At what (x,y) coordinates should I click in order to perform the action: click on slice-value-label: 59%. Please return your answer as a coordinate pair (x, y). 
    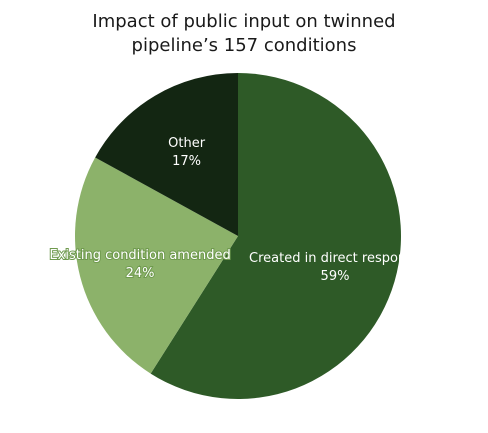
    Looking at the image, I should click on (335, 276).